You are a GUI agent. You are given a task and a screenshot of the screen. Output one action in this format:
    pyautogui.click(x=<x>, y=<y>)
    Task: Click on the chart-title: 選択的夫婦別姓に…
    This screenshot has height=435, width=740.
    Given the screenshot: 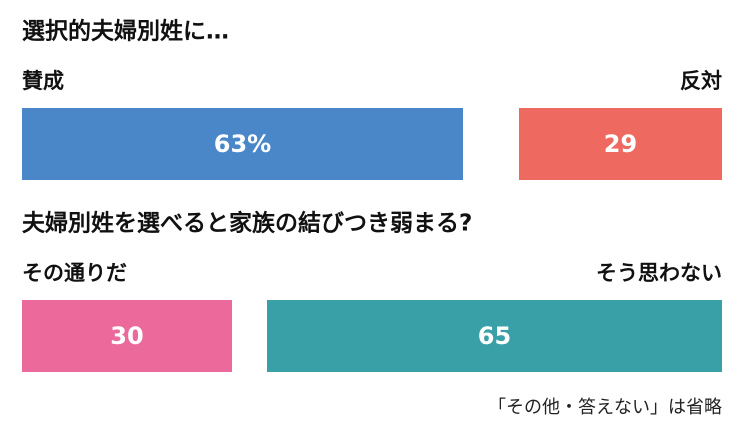 What is the action you would take?
    pyautogui.click(x=125, y=31)
    